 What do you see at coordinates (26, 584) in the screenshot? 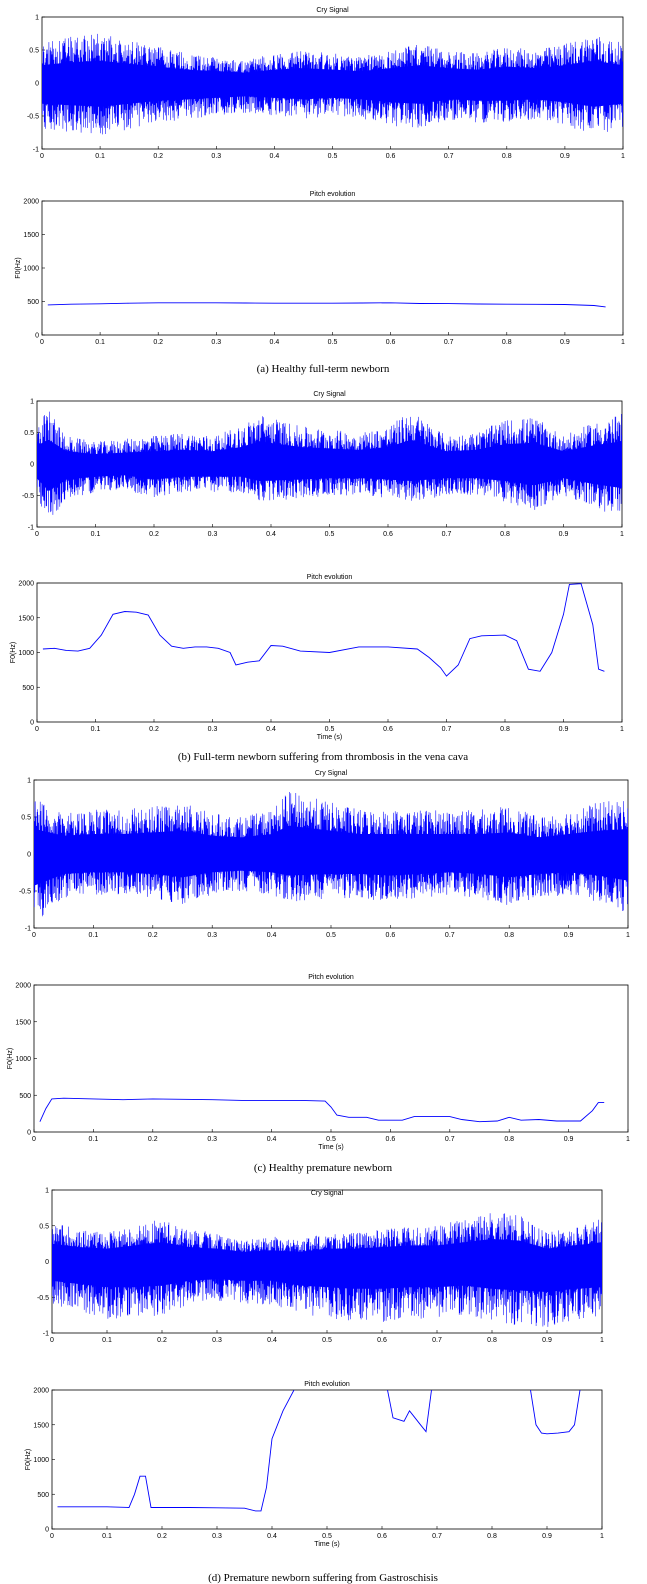
I see `y-tick-label: 2000` at bounding box center [26, 584].